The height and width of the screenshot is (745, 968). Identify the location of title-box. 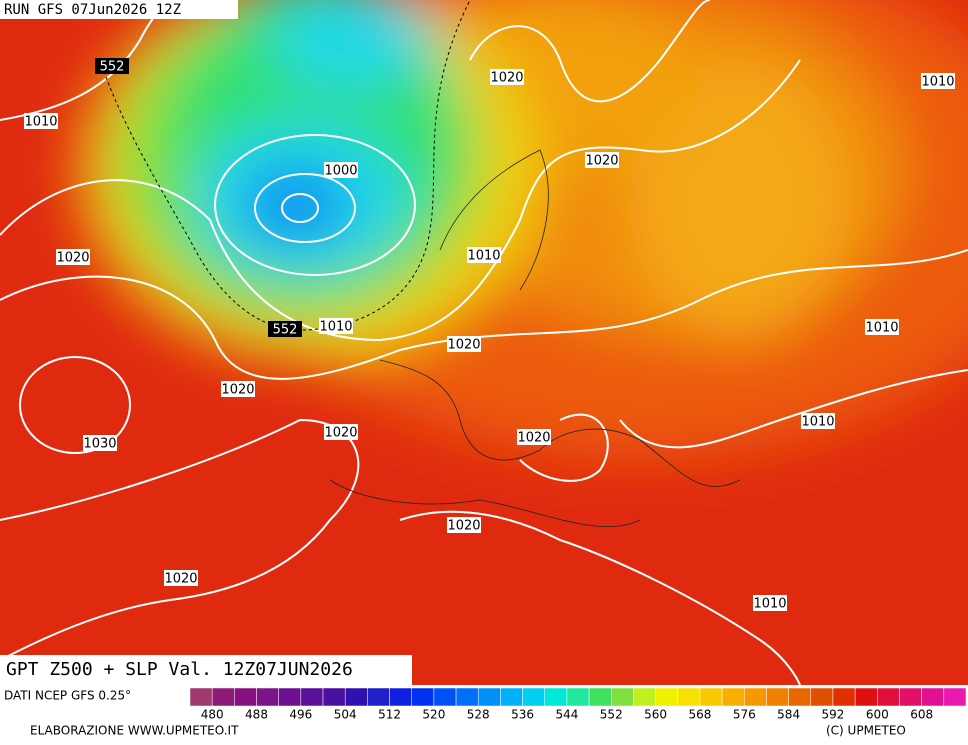
(206, 670).